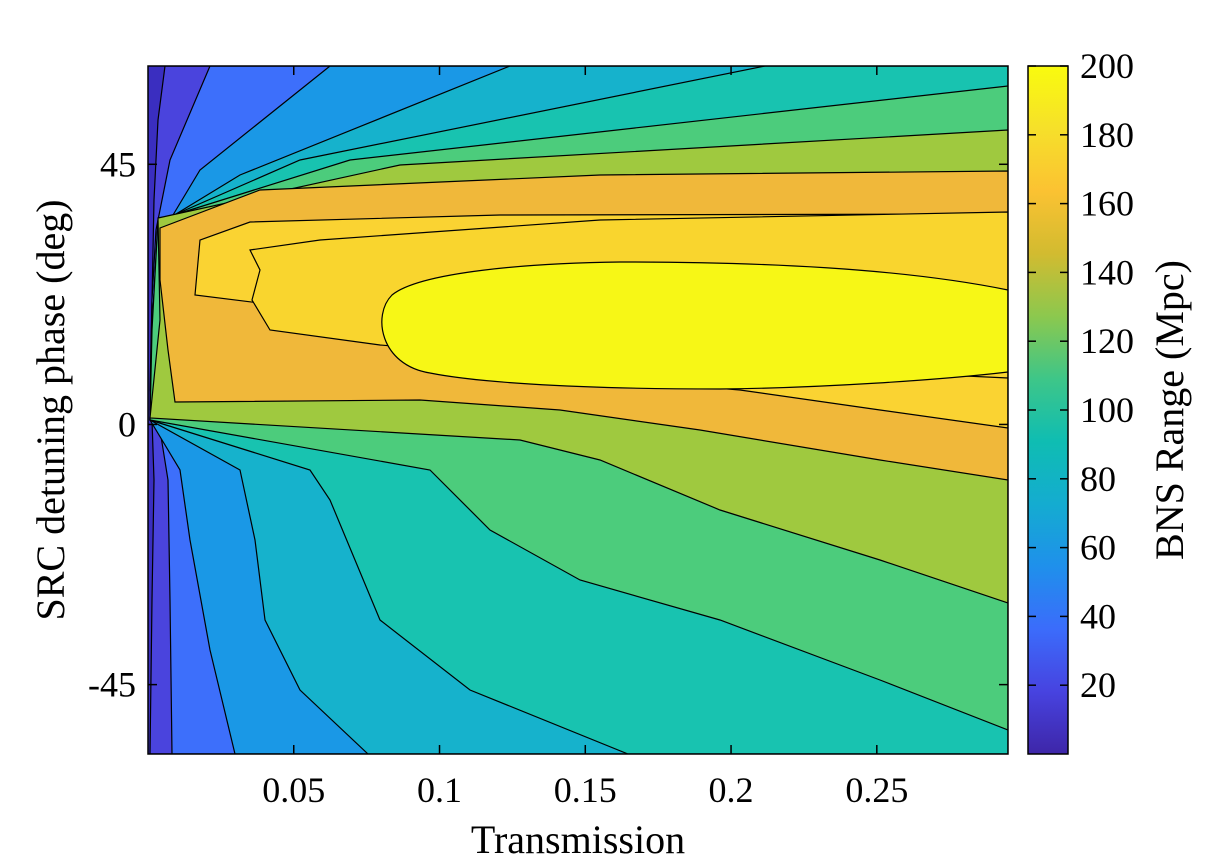 This screenshot has width=1214, height=864. I want to click on colorbar-tick-label: 100, so click(1107, 410).